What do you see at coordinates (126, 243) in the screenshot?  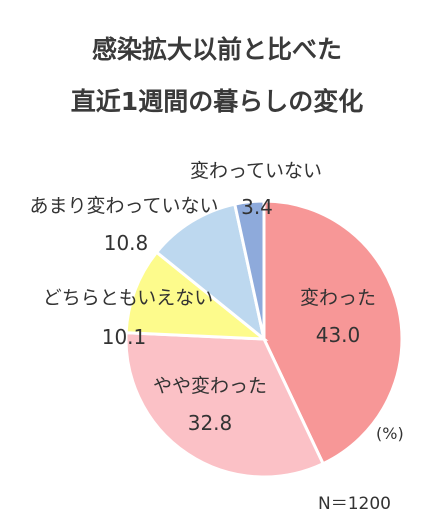 I see `slice-value-4: 10.8` at bounding box center [126, 243].